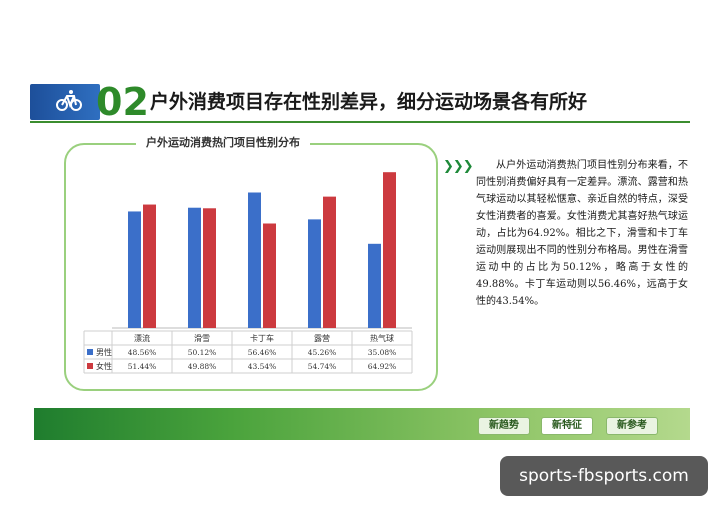  Describe the element at coordinates (504, 426) in the screenshot. I see `footer-button-trend: 新趋势` at that location.